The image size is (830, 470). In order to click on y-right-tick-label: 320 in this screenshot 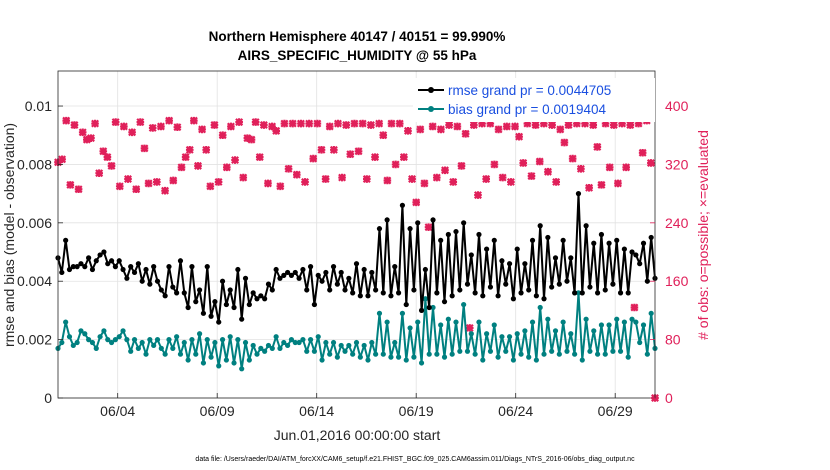, I will do `click(677, 164)`.